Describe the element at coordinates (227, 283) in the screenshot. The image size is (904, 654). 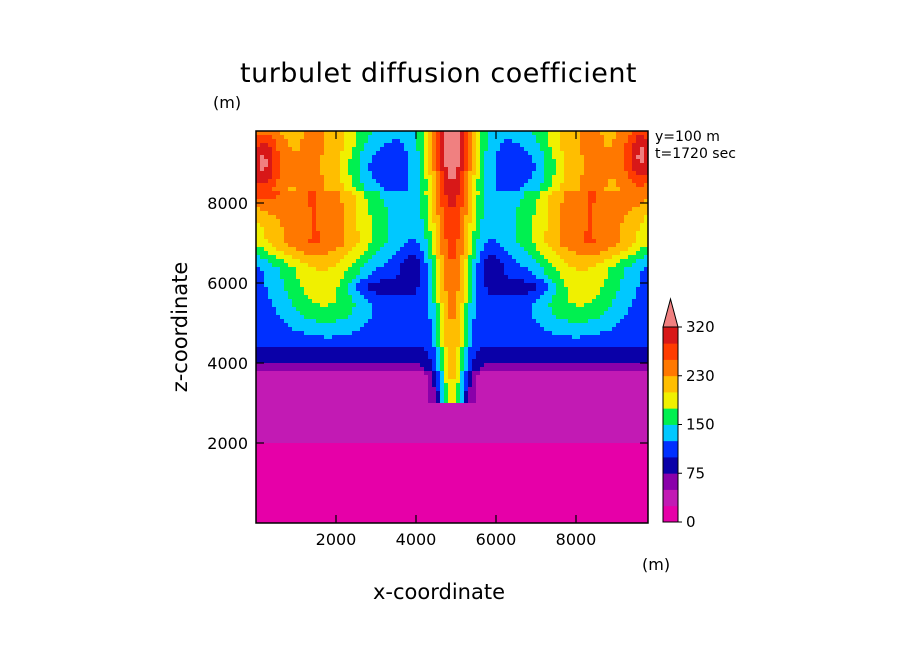
I see `y-tick-label: 6000` at that location.